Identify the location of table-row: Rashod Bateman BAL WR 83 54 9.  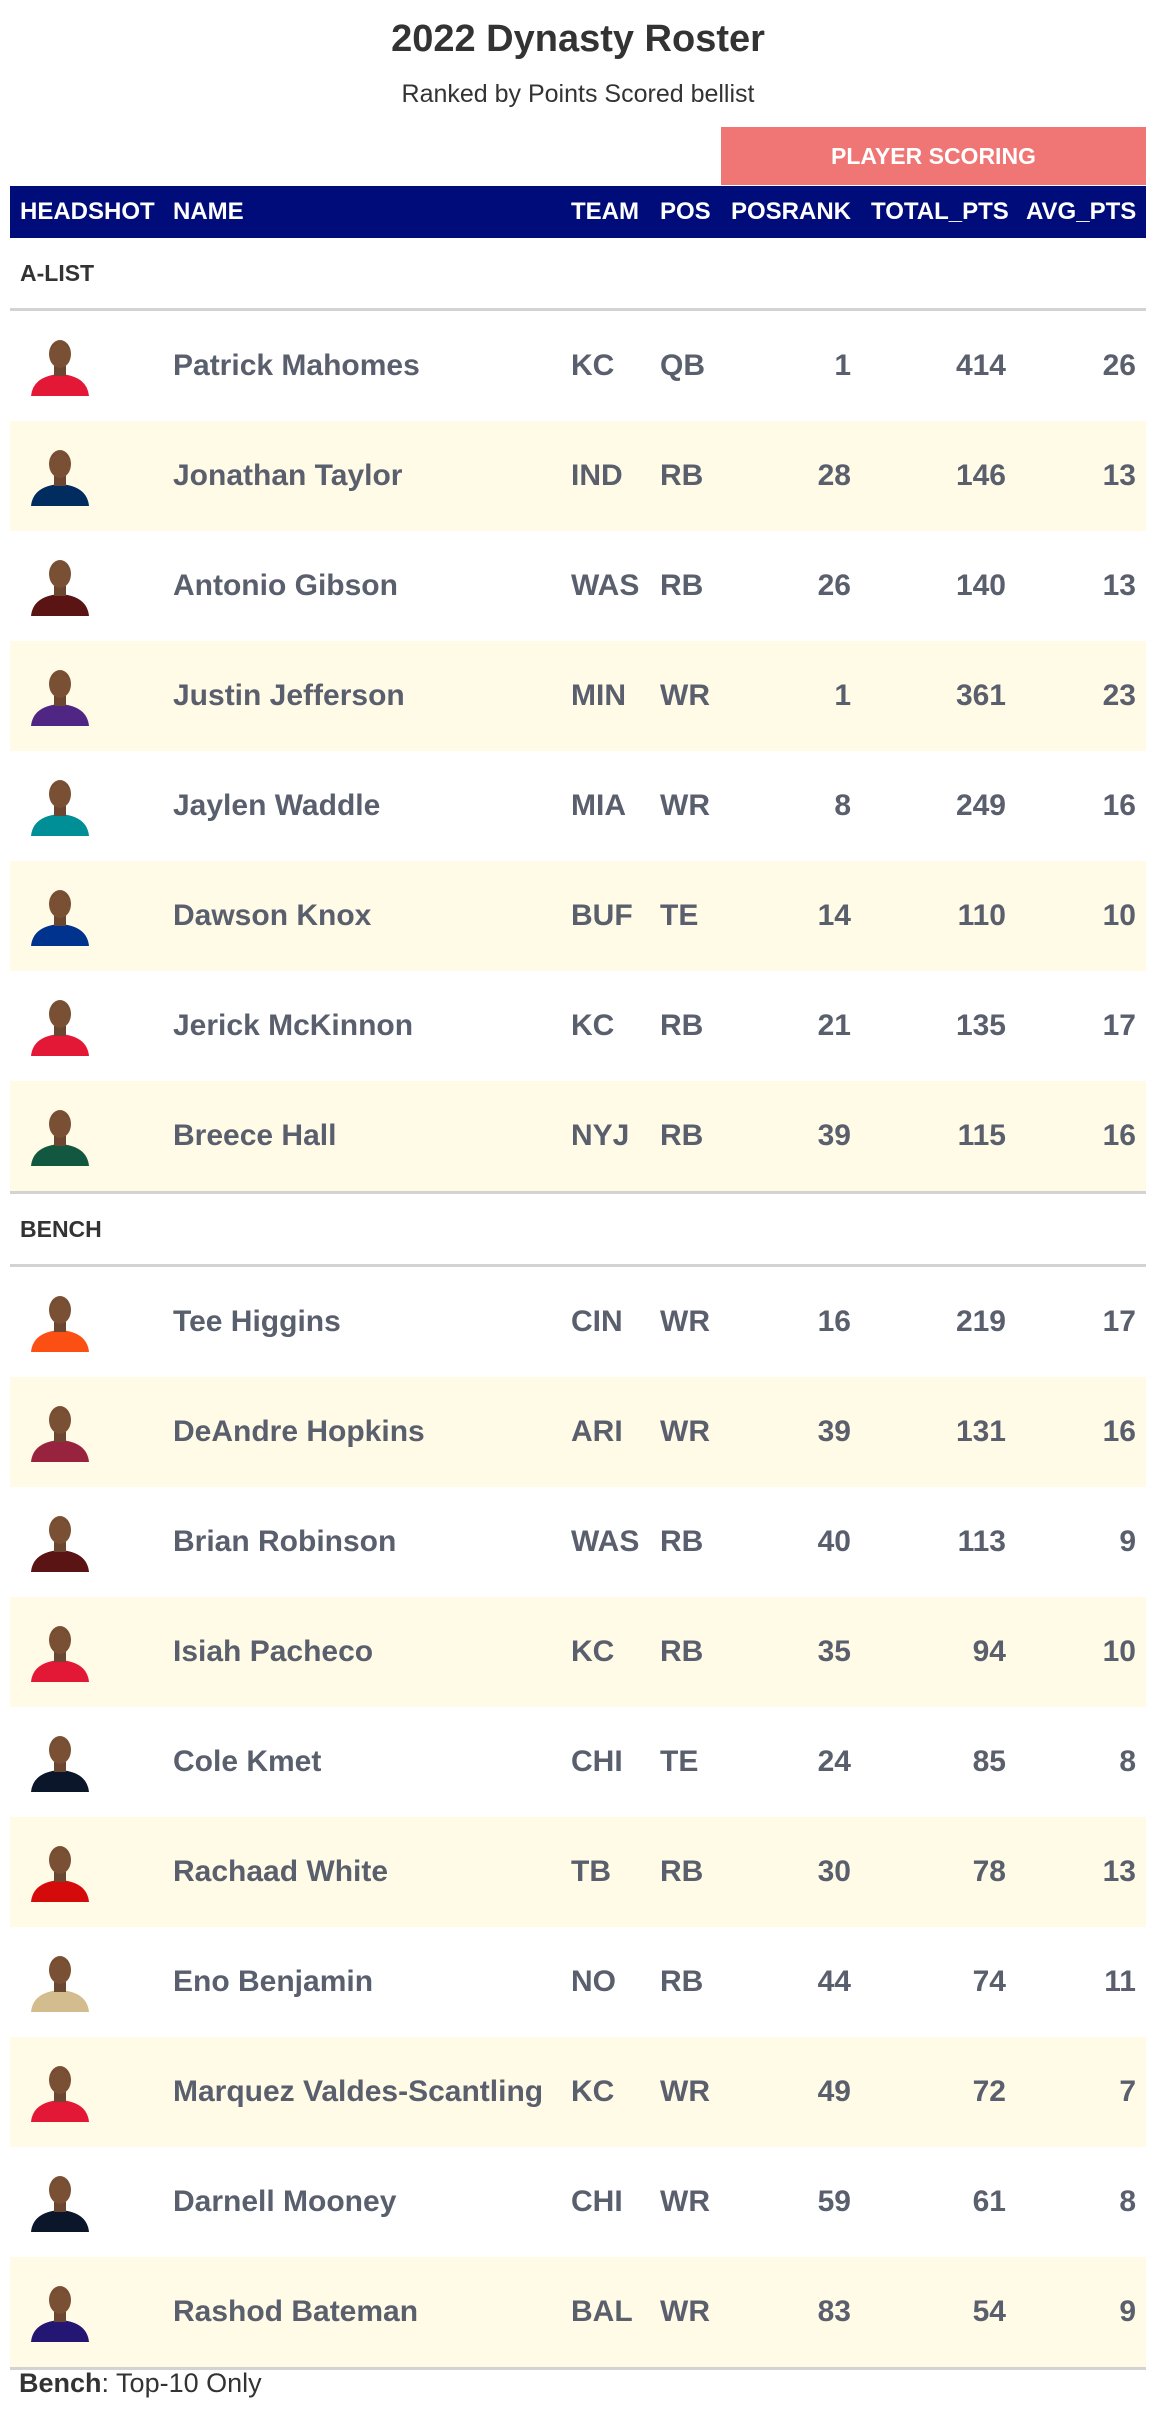
(578, 2313).